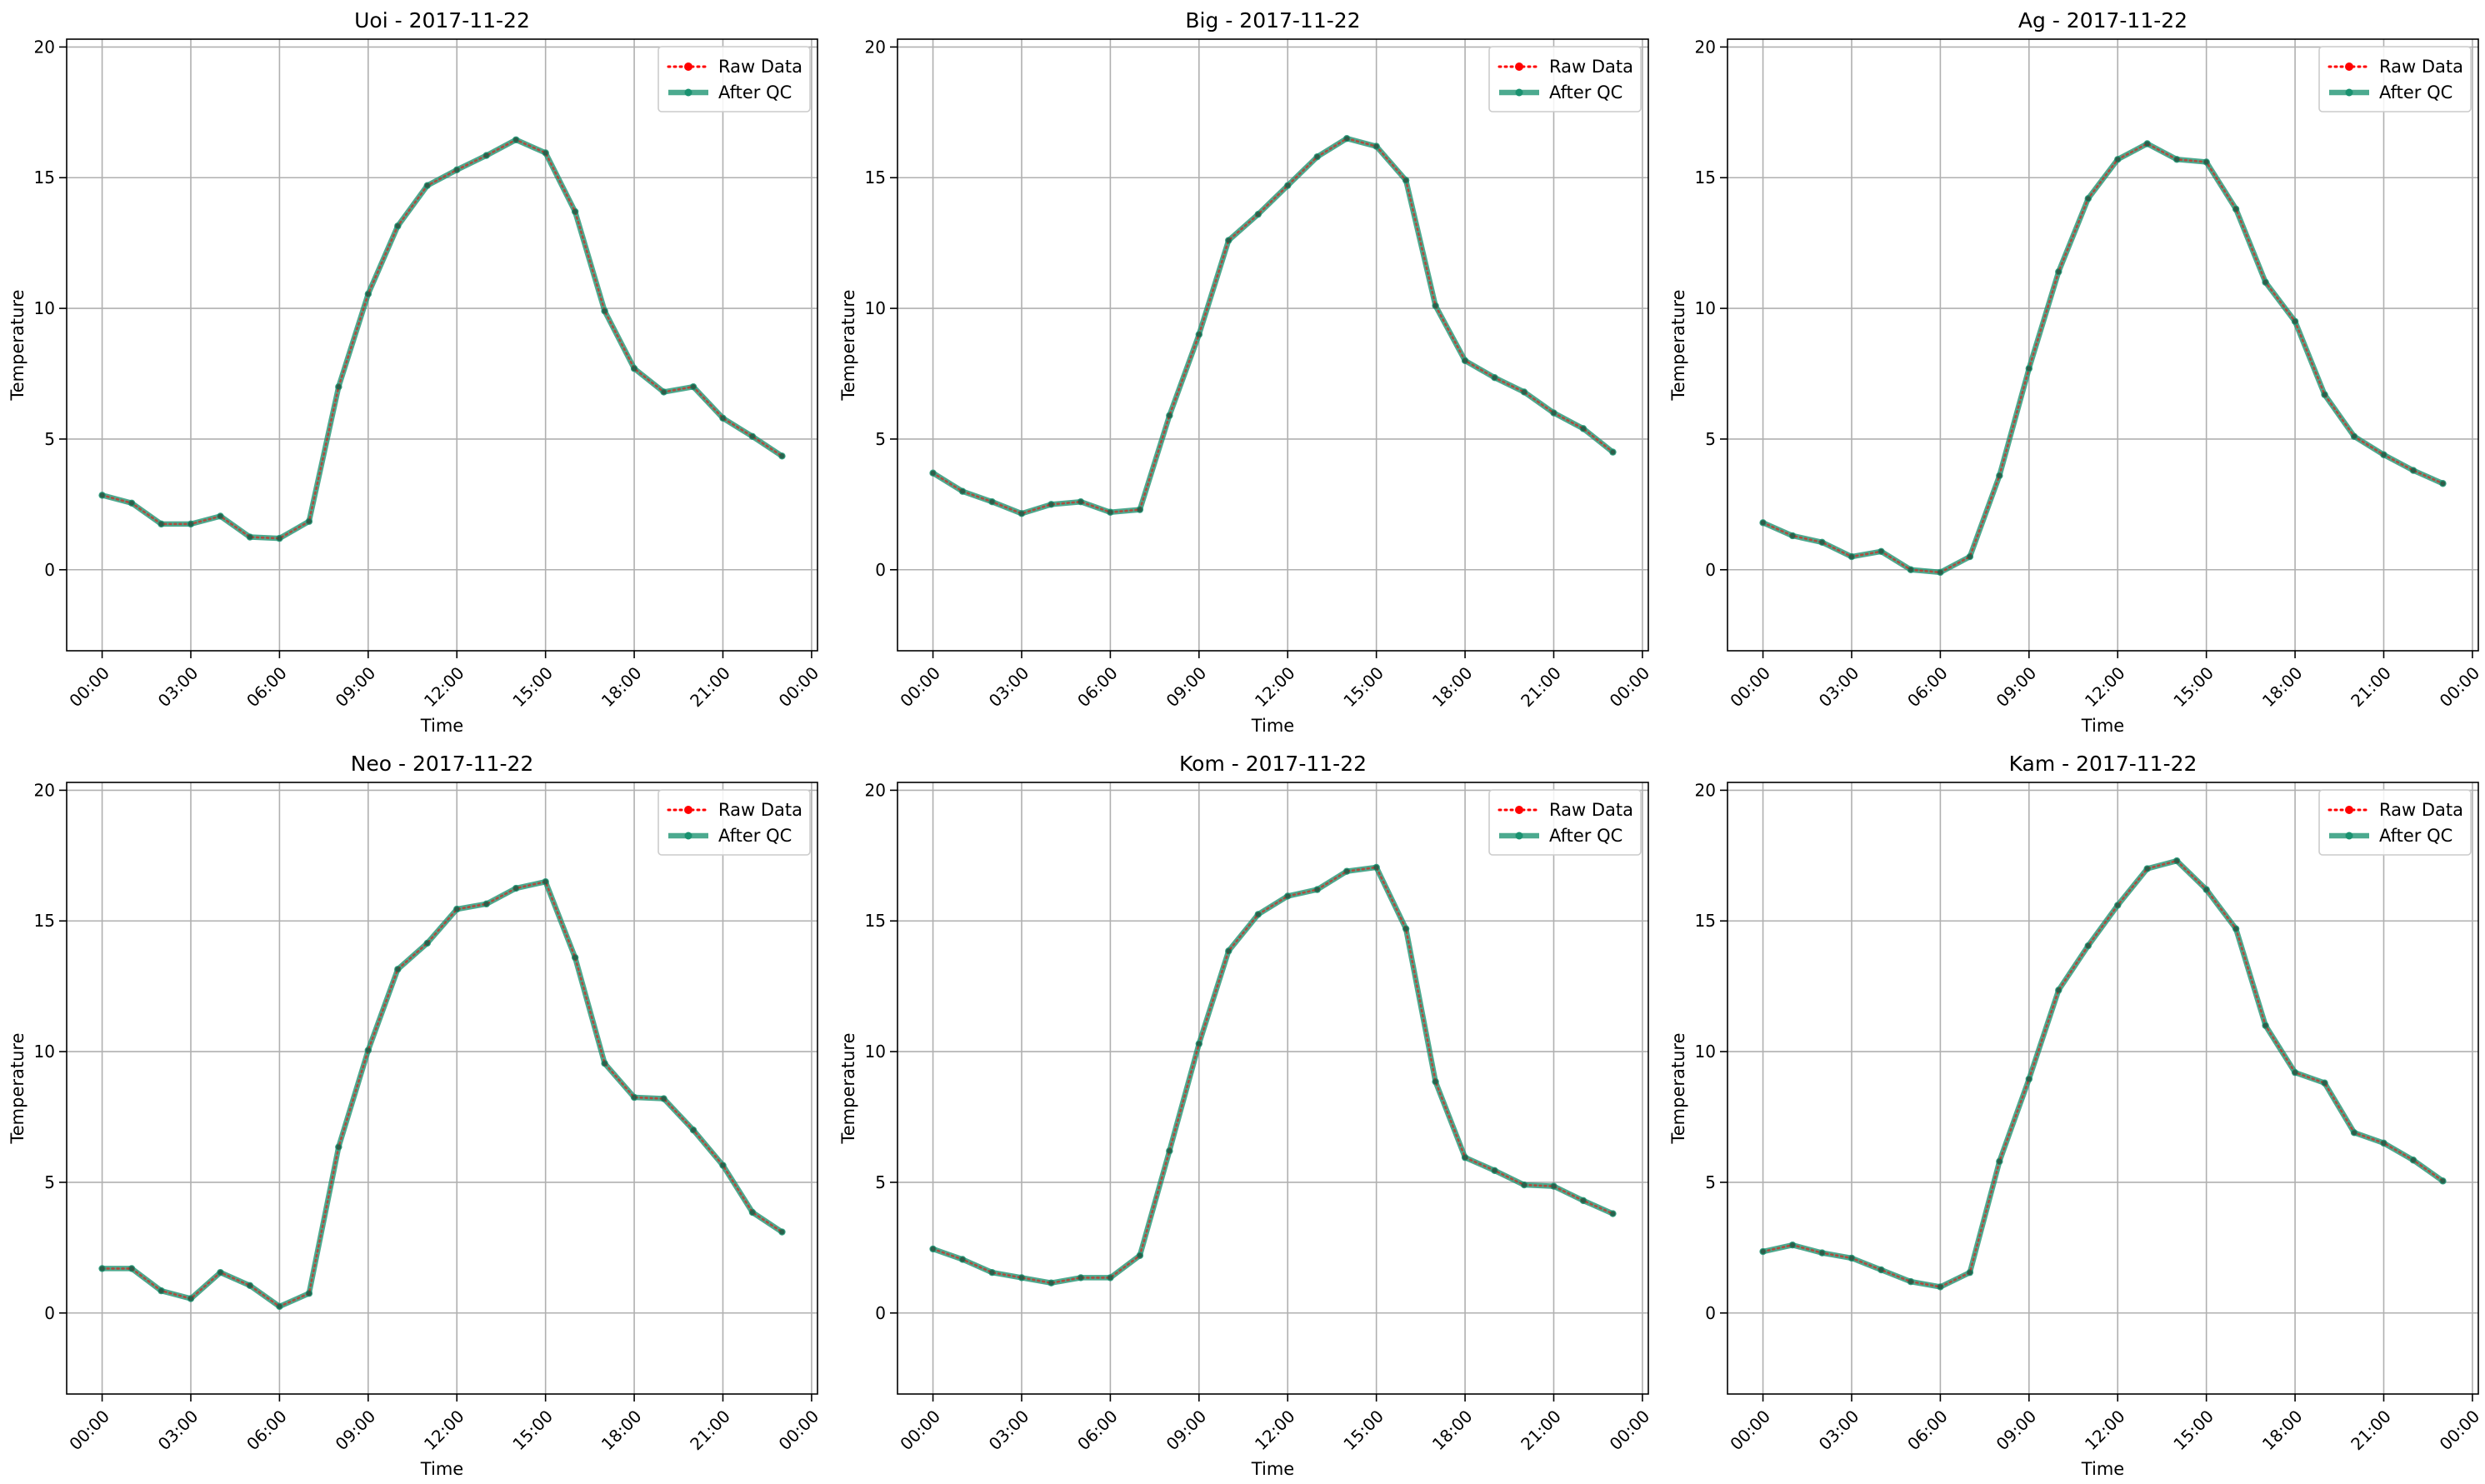 The width and height of the screenshot is (2485, 1484). What do you see at coordinates (2103, 764) in the screenshot?
I see `chart-title: Kam - 2017-11-22` at bounding box center [2103, 764].